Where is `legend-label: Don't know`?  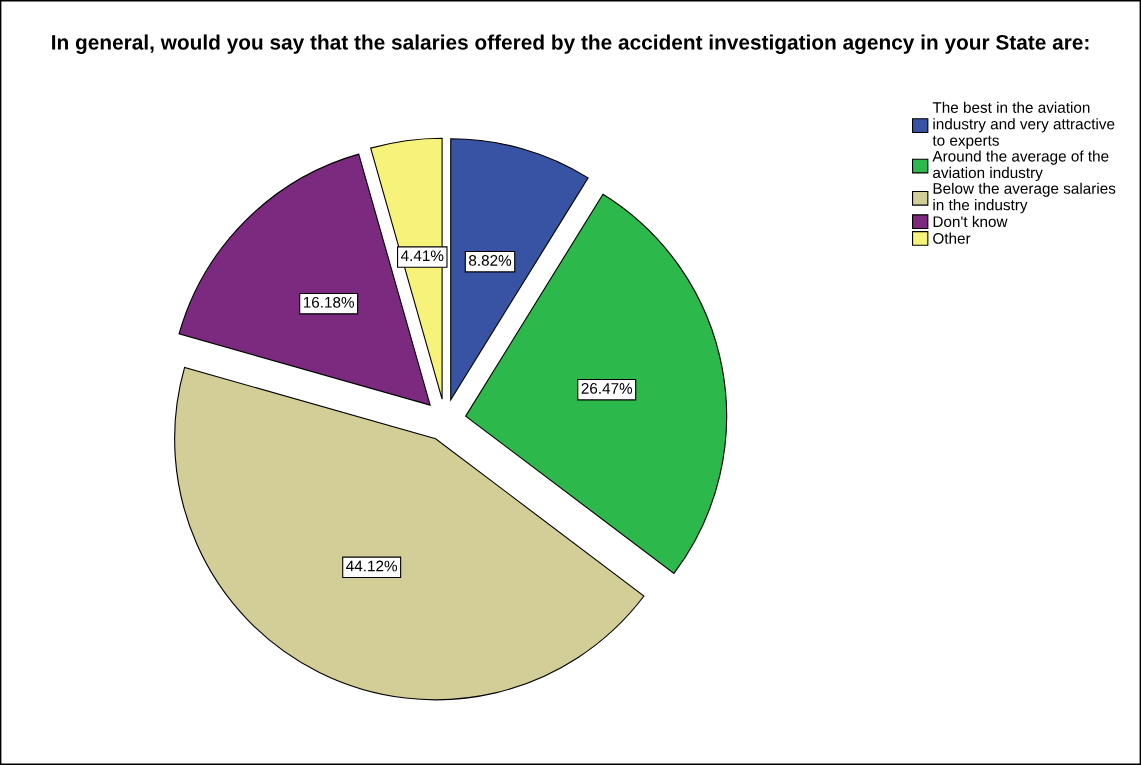
legend-label: Don't know is located at coordinates (970, 221).